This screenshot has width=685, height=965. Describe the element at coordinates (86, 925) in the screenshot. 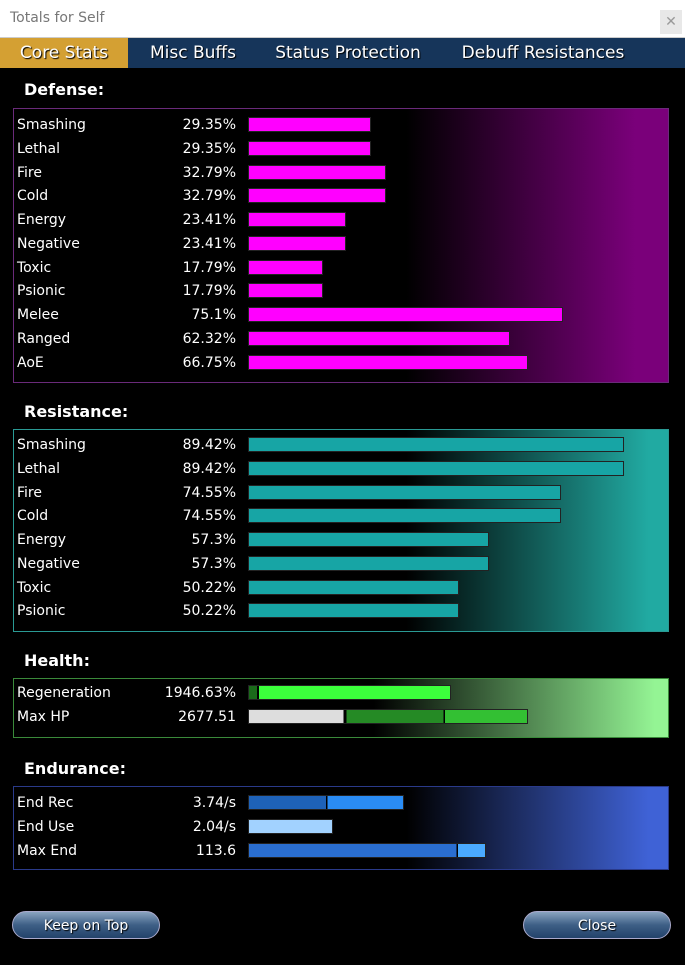

I see `button: Keep on Top` at that location.